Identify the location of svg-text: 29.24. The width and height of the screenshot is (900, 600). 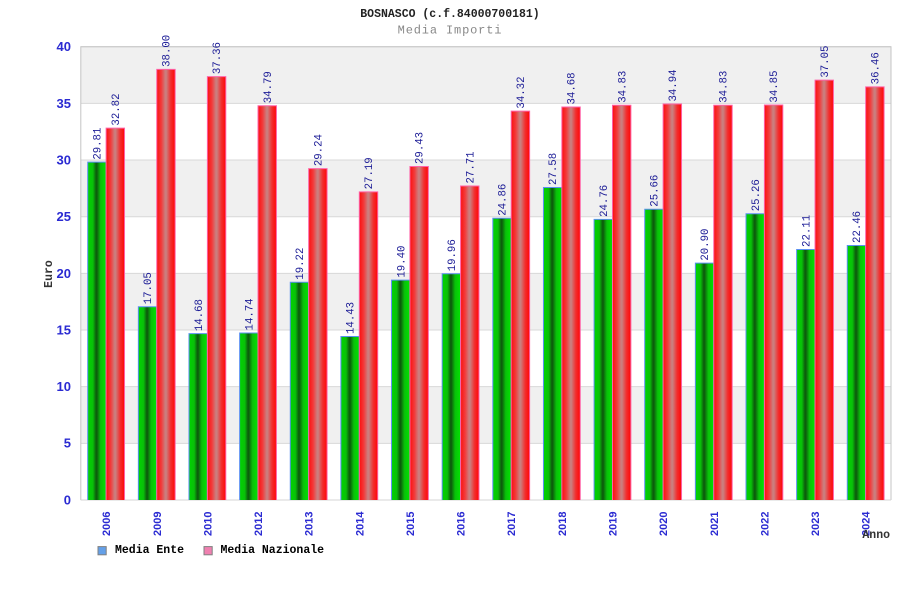
(319, 150).